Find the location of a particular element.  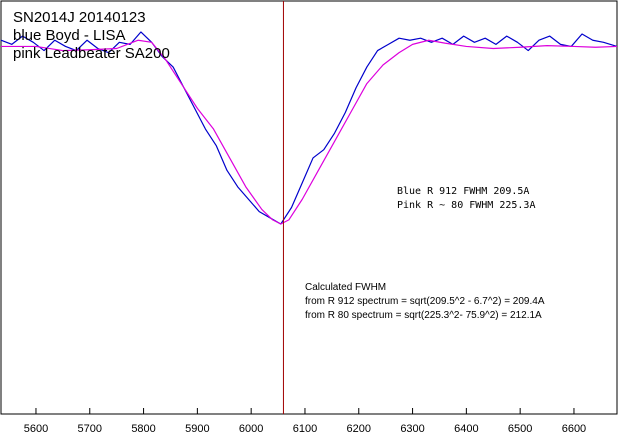

title-line-3: pink Leadbeater SA200 is located at coordinates (91, 53).